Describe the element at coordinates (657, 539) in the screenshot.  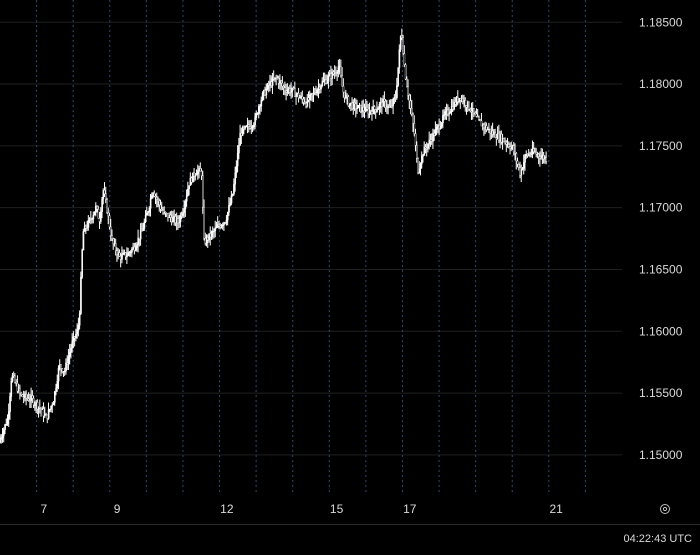
I see `clock-readout: 04:22:43 UTC` at that location.